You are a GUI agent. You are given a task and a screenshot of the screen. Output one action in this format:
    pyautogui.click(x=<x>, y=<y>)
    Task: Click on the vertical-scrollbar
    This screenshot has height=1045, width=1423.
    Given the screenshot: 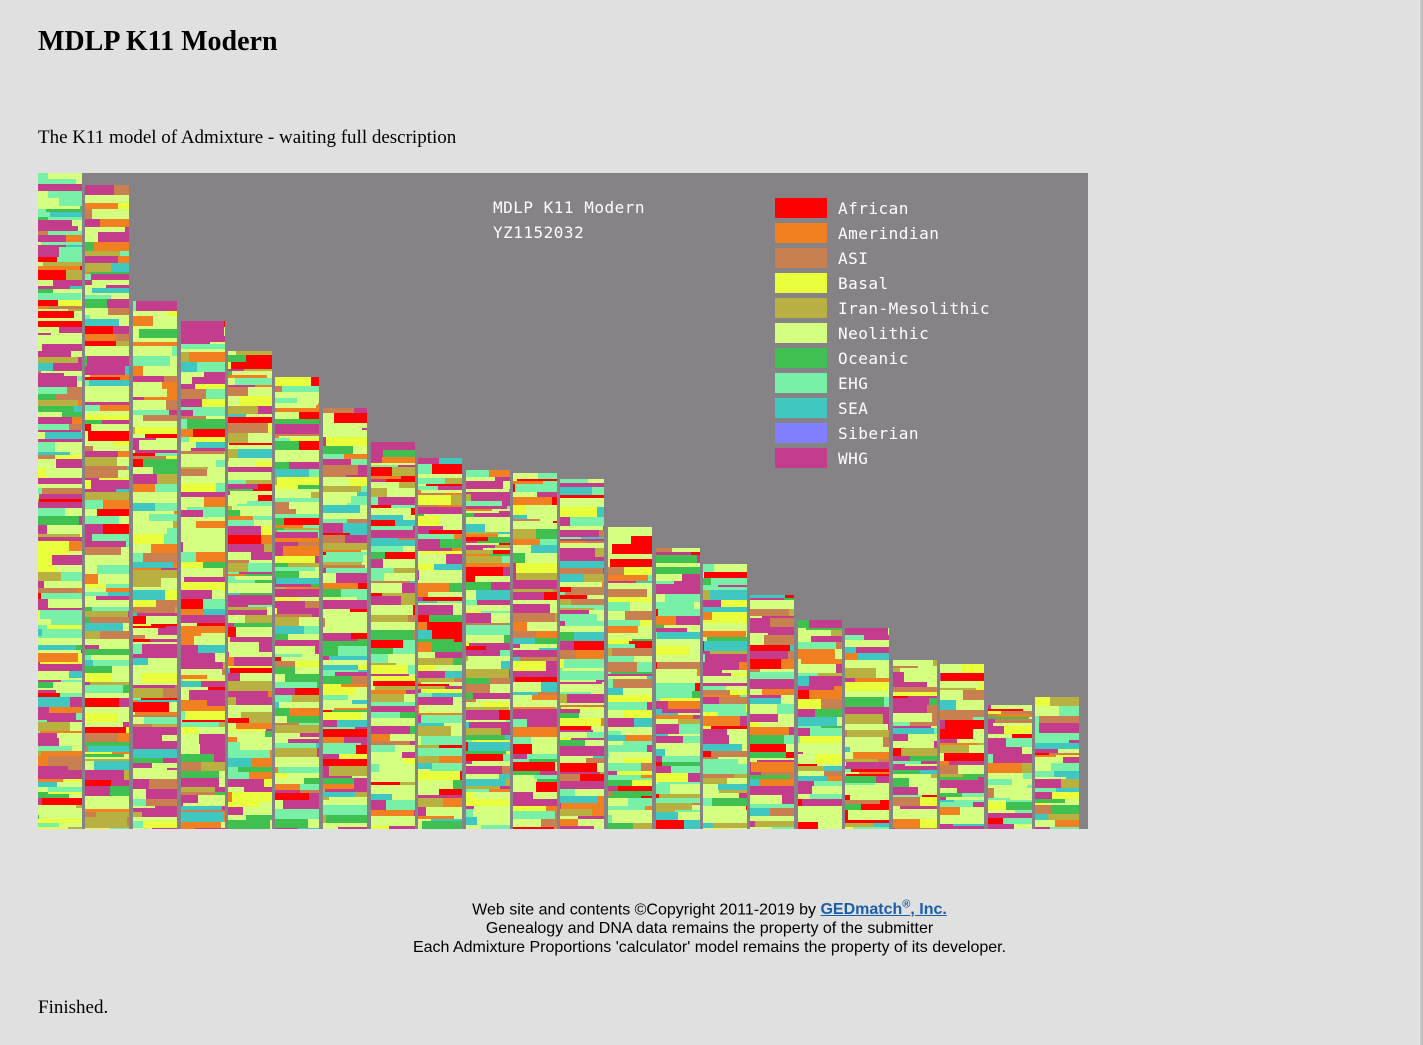 What is the action you would take?
    pyautogui.click(x=1421, y=522)
    